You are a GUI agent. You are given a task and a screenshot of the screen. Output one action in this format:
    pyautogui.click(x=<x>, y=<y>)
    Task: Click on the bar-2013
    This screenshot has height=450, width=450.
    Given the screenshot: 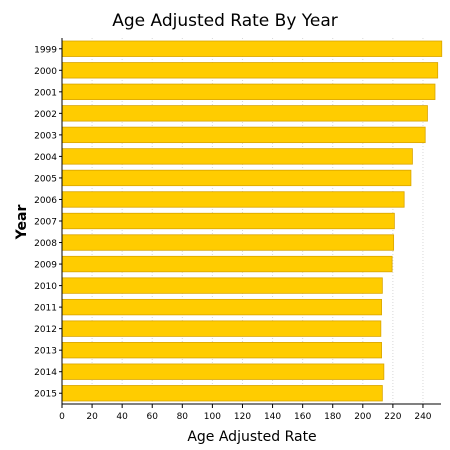 What is the action you would take?
    pyautogui.click(x=221, y=350)
    